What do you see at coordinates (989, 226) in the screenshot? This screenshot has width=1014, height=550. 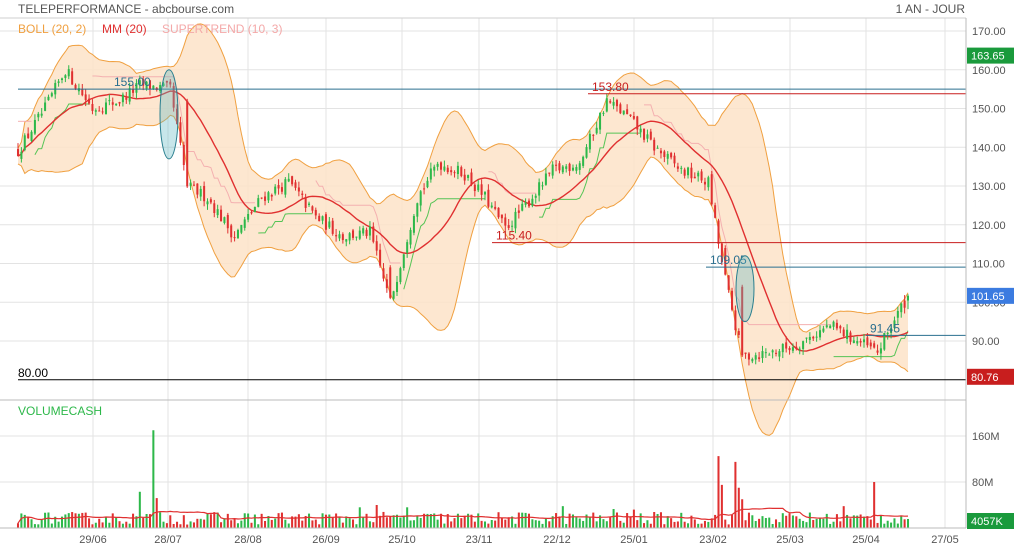 I see `price-tick-label: 120.00` at bounding box center [989, 226].